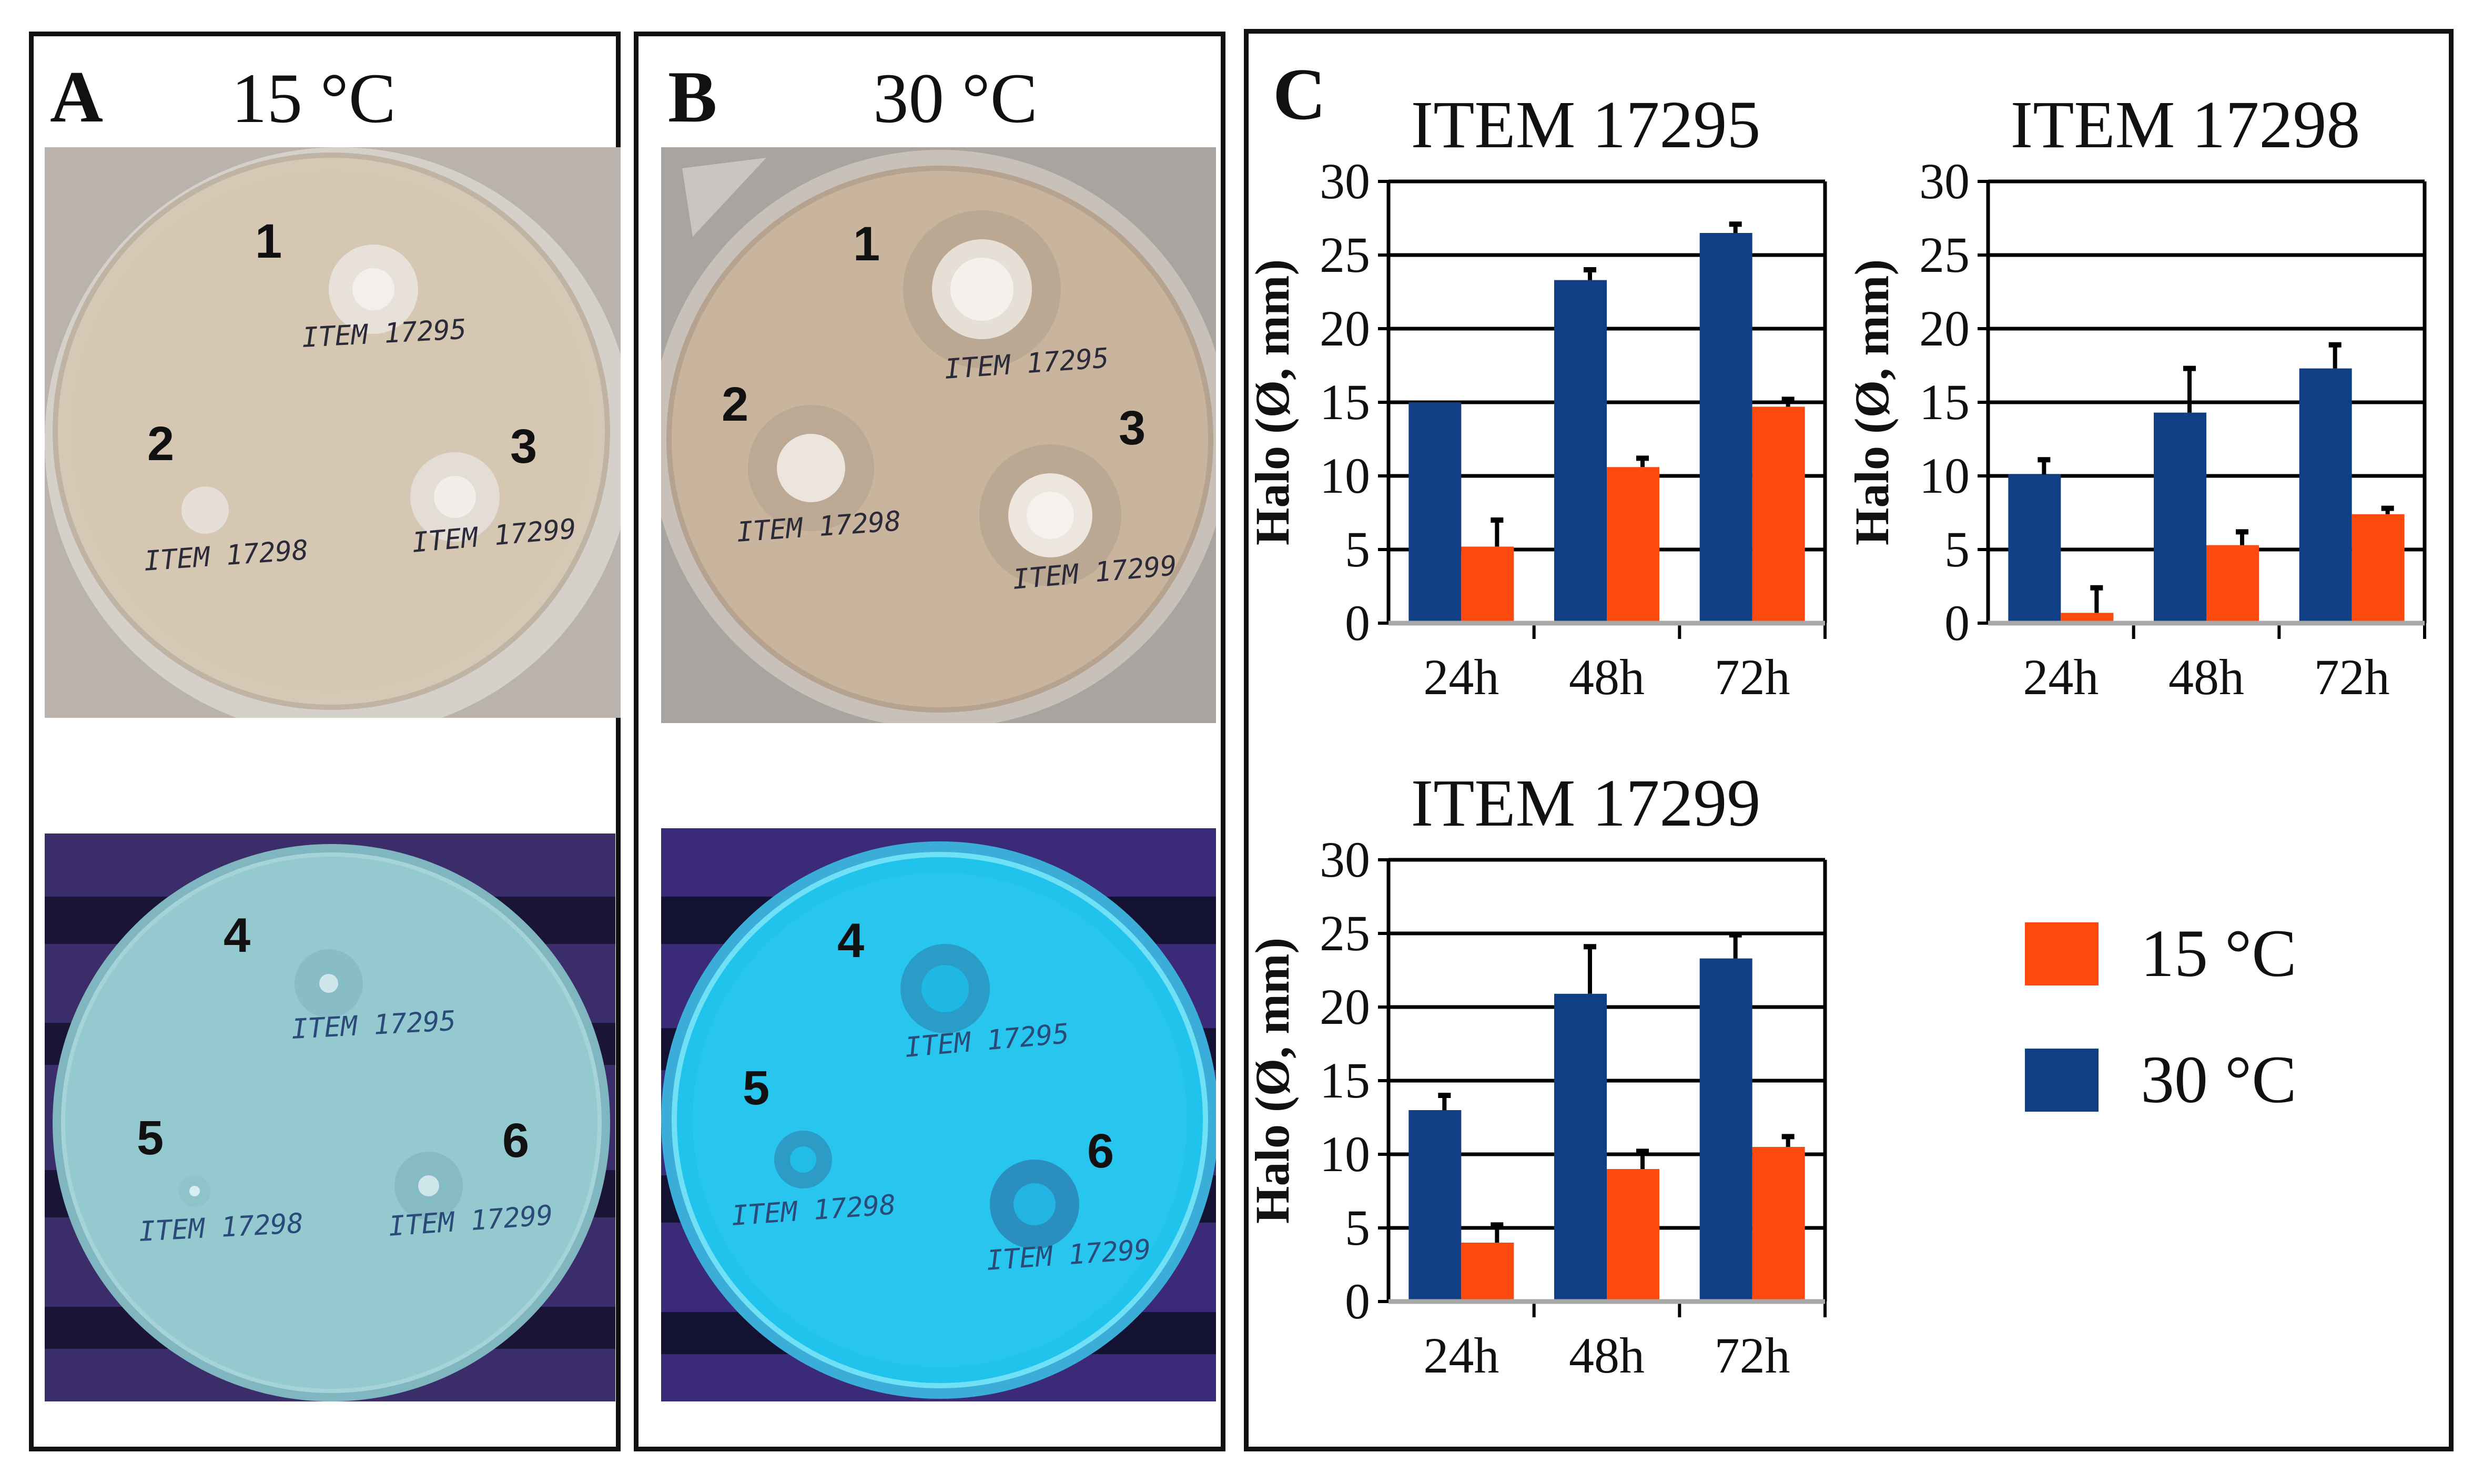 This screenshot has width=2483, height=1484. What do you see at coordinates (1299, 95) in the screenshot?
I see `panel-c-letter: C` at bounding box center [1299, 95].